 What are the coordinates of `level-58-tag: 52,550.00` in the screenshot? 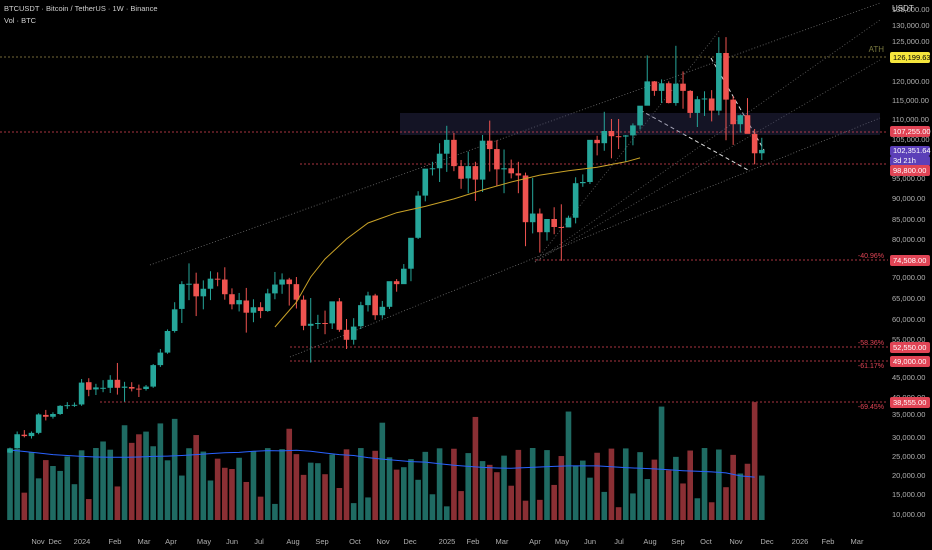 It's located at (910, 347).